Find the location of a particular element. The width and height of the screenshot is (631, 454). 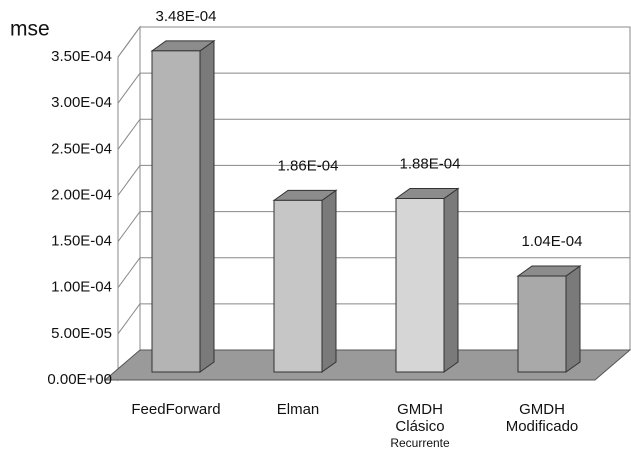

x-tick-label: Elman is located at coordinates (298, 409).